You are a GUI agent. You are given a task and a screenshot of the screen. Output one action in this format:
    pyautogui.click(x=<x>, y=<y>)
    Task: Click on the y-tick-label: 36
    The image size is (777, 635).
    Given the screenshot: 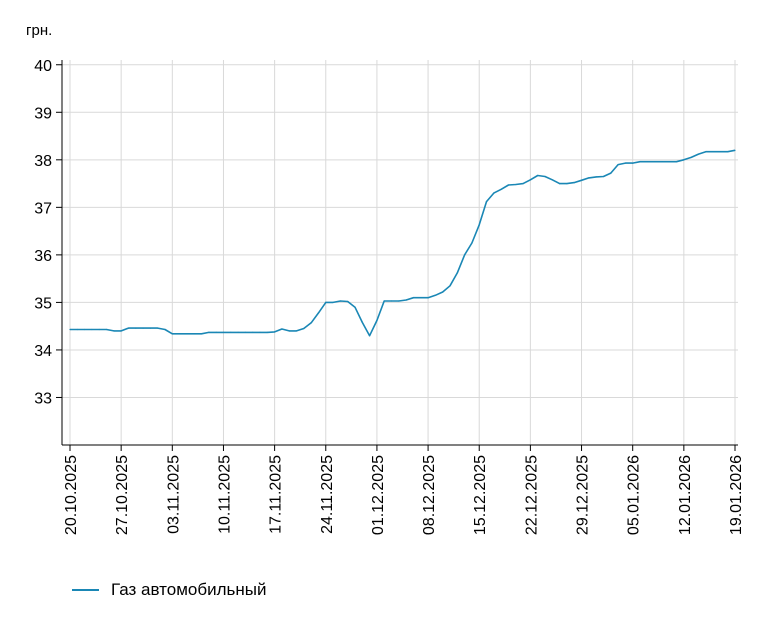 What is the action you would take?
    pyautogui.click(x=43, y=256)
    